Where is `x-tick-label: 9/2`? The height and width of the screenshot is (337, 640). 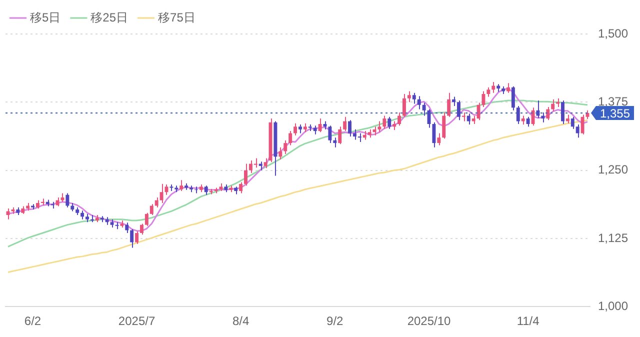
x-tick-label: 9/2 is located at coordinates (335, 321).